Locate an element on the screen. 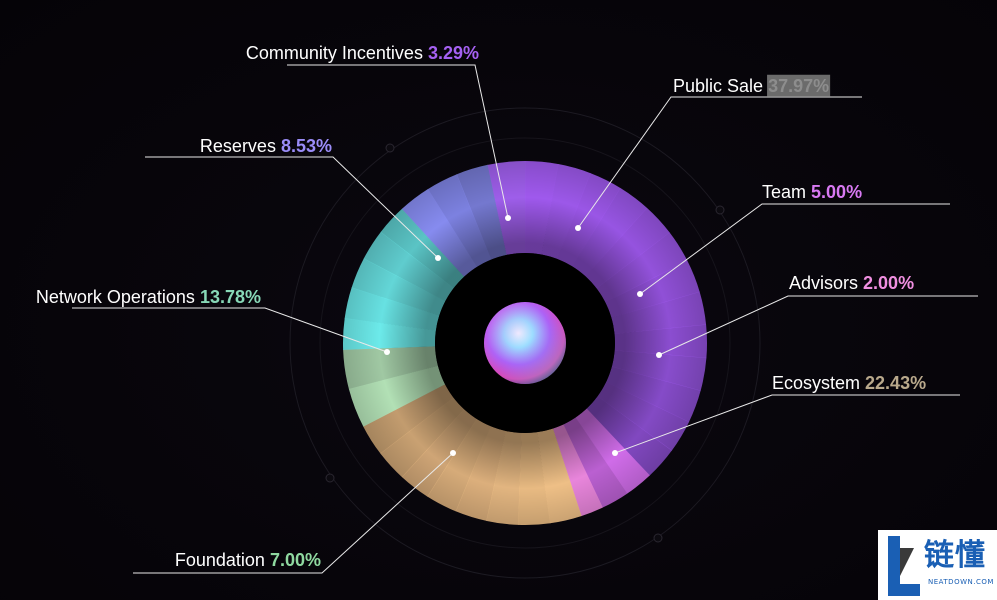 The image size is (997, 600). value-highlight is located at coordinates (799, 85).